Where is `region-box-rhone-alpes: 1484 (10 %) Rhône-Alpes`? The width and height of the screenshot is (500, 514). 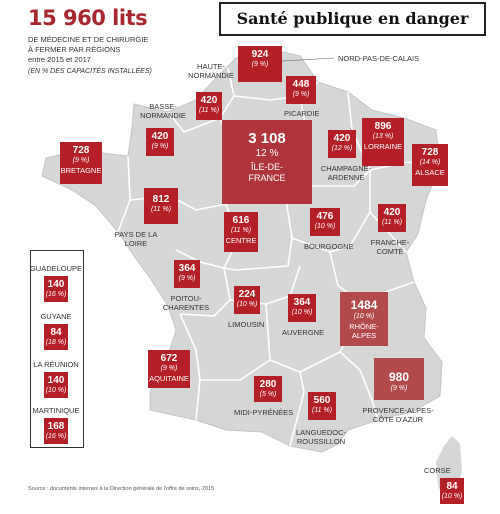 region-box-rhone-alpes: 1484 (10 %) Rhône-Alpes is located at coordinates (364, 319).